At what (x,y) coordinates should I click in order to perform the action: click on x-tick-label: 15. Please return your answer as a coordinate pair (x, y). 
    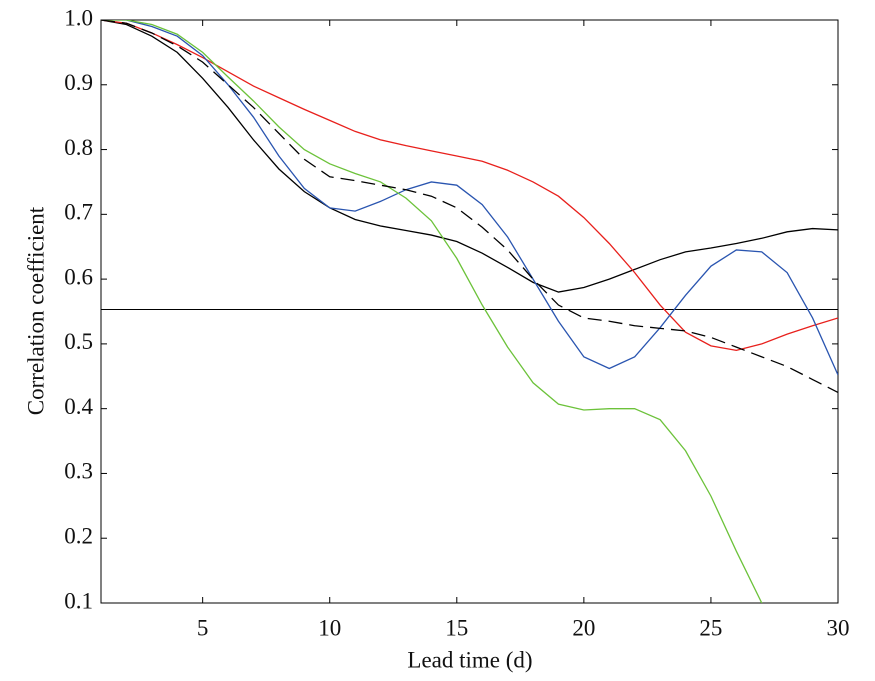
    Looking at the image, I should click on (456, 627).